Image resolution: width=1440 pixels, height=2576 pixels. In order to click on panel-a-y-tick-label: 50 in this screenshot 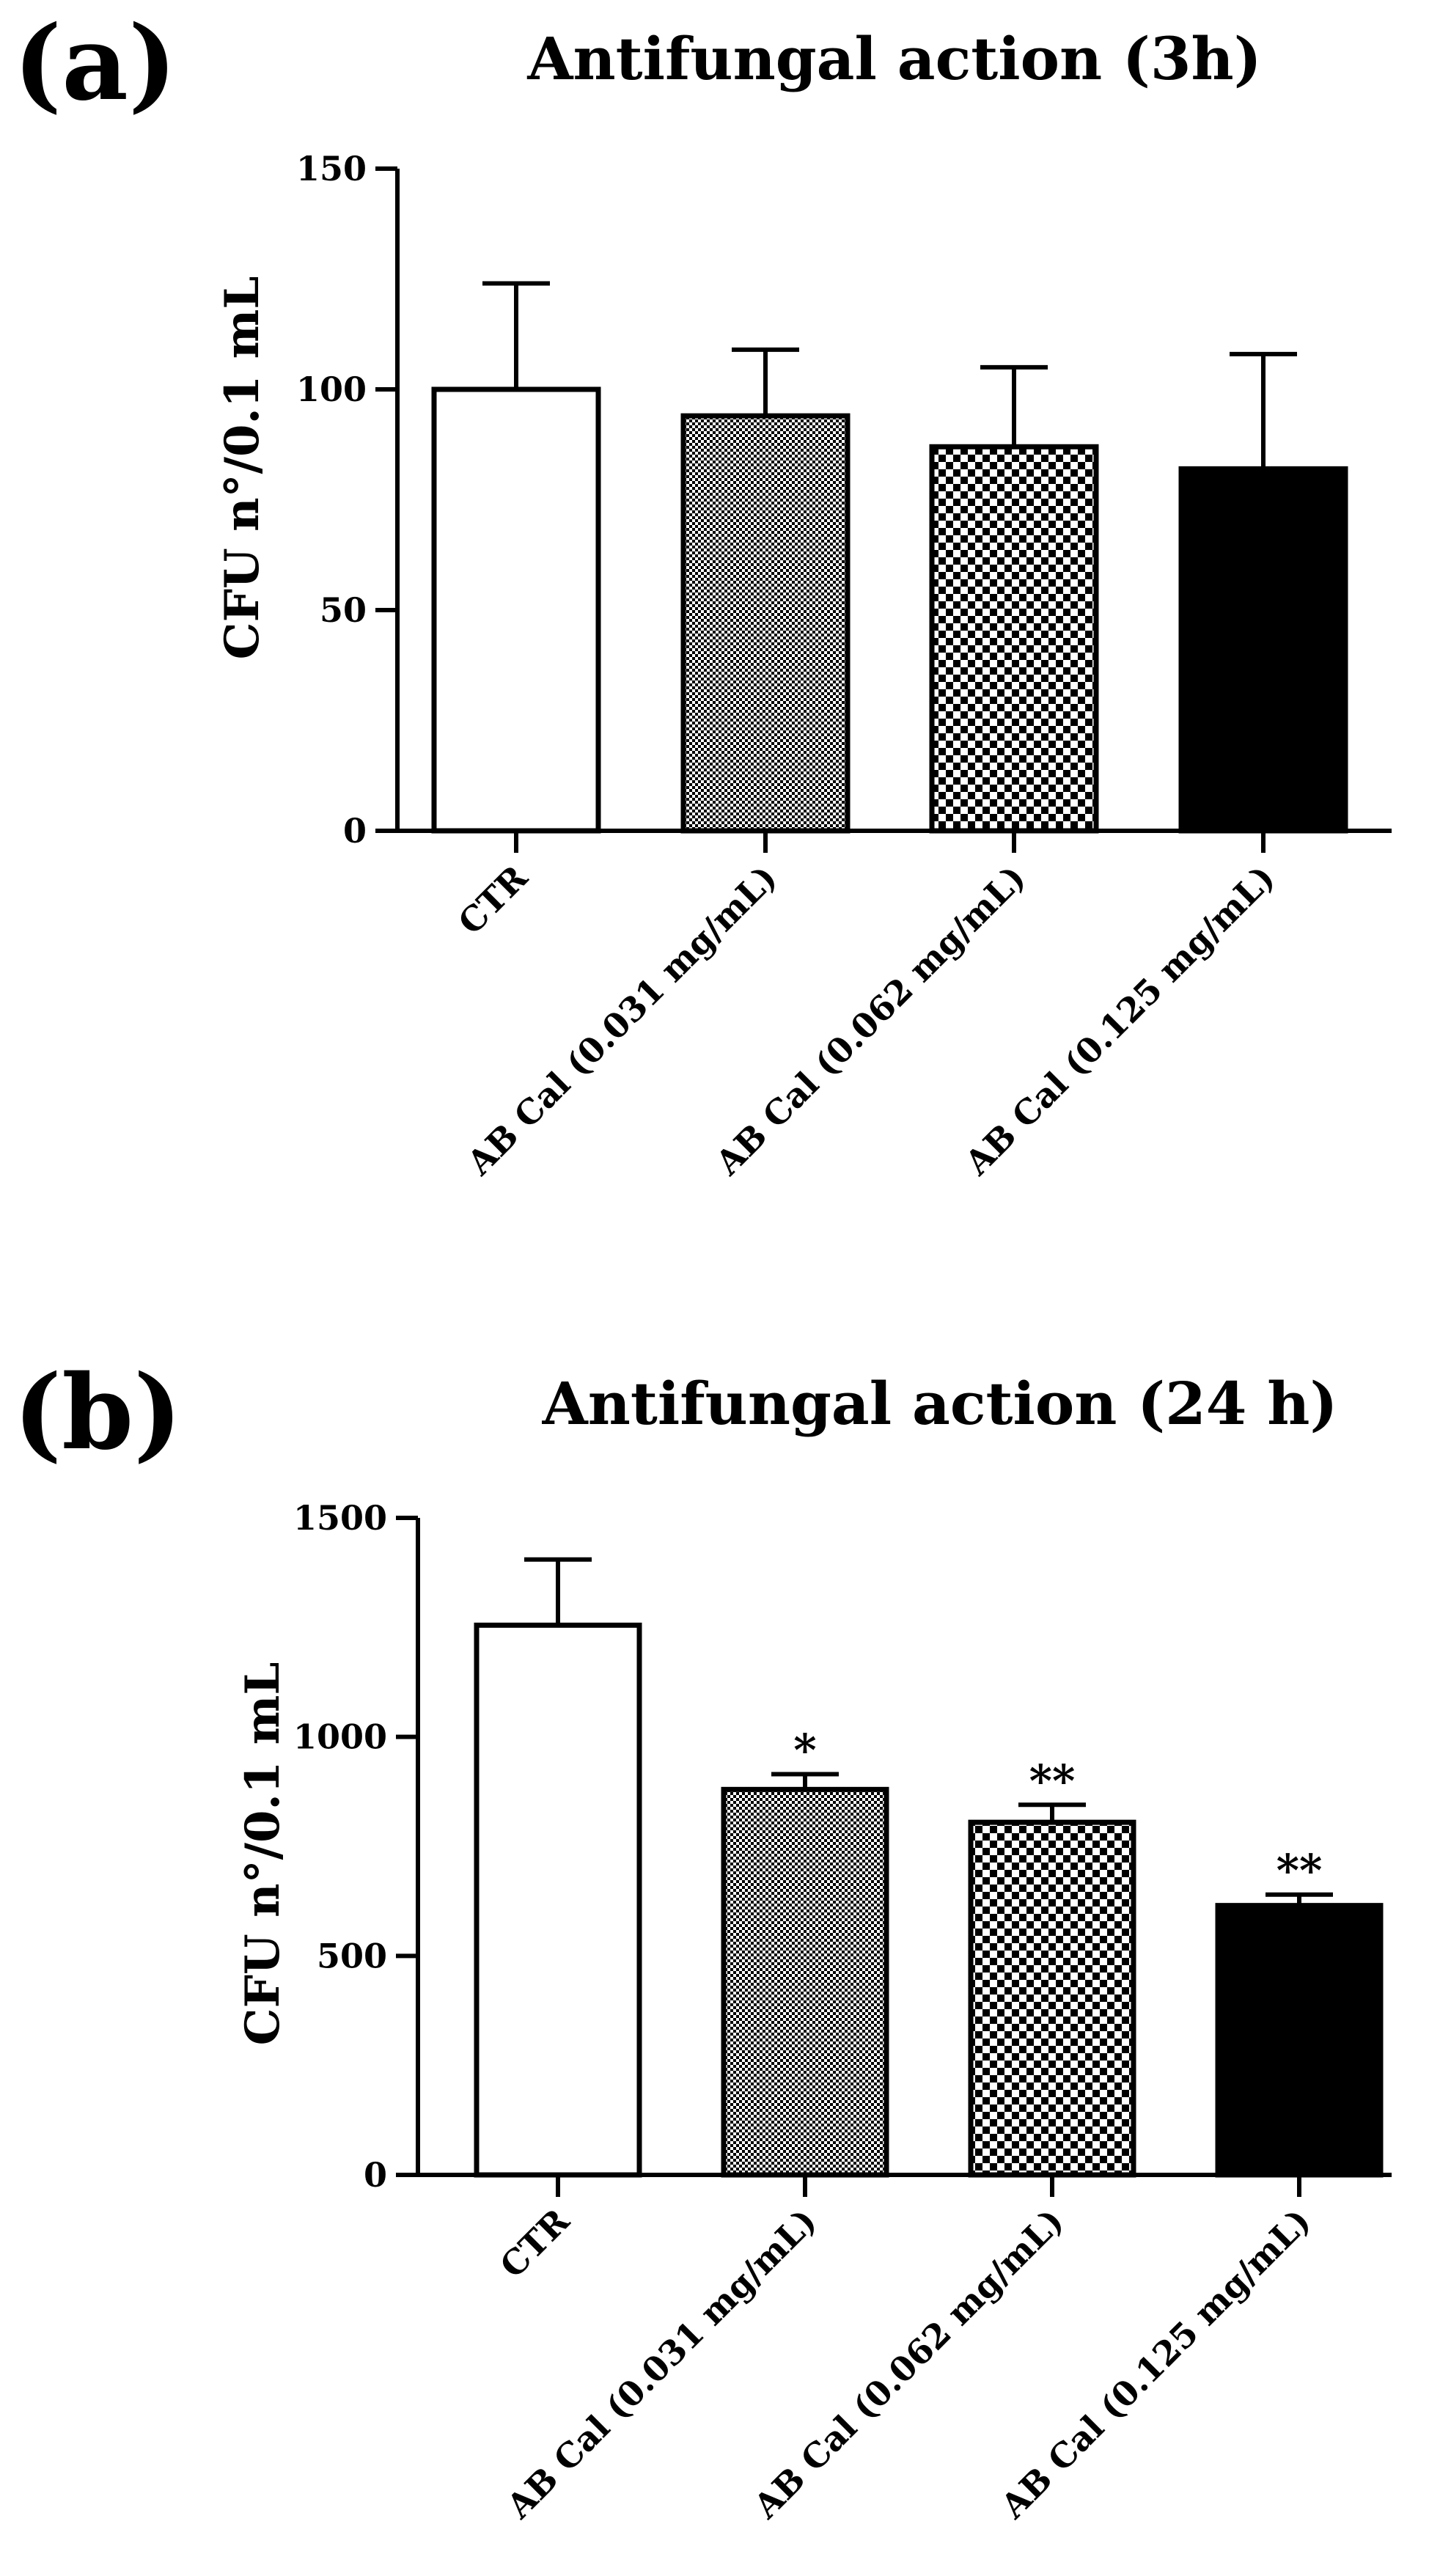, I will do `click(343, 610)`.